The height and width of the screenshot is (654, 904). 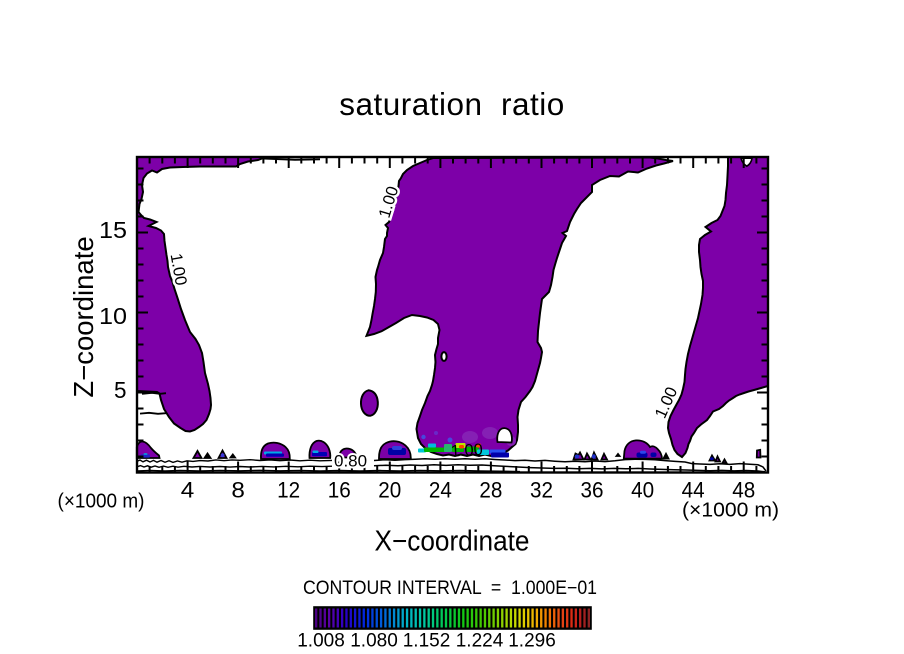 I want to click on svg-text: 4, so click(x=188, y=490).